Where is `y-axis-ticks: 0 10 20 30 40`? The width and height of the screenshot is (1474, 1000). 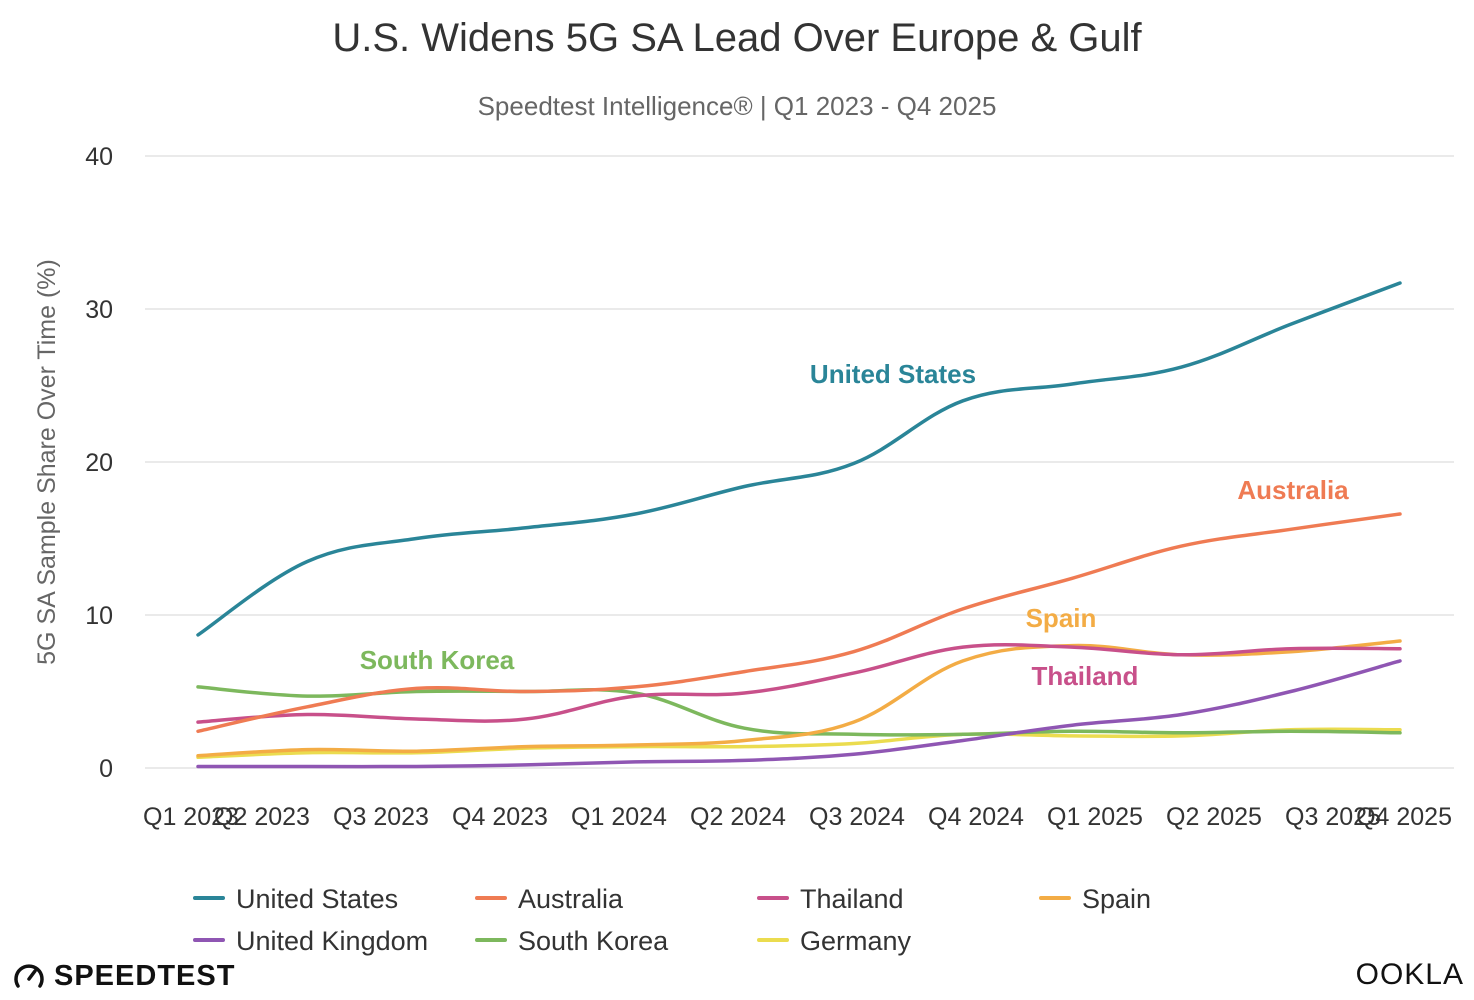 y-axis-ticks: 0 10 20 30 40 is located at coordinates (99, 463).